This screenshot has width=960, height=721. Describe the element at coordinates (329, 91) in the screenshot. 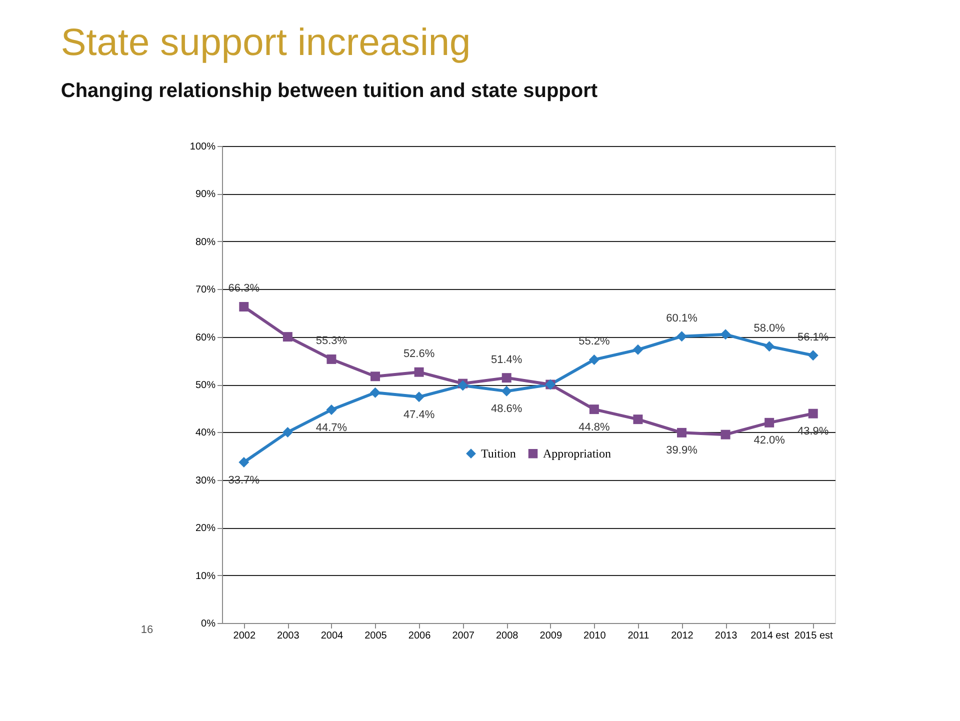

I see `chart-subtitle: Changing relationship between tuition and state support` at that location.